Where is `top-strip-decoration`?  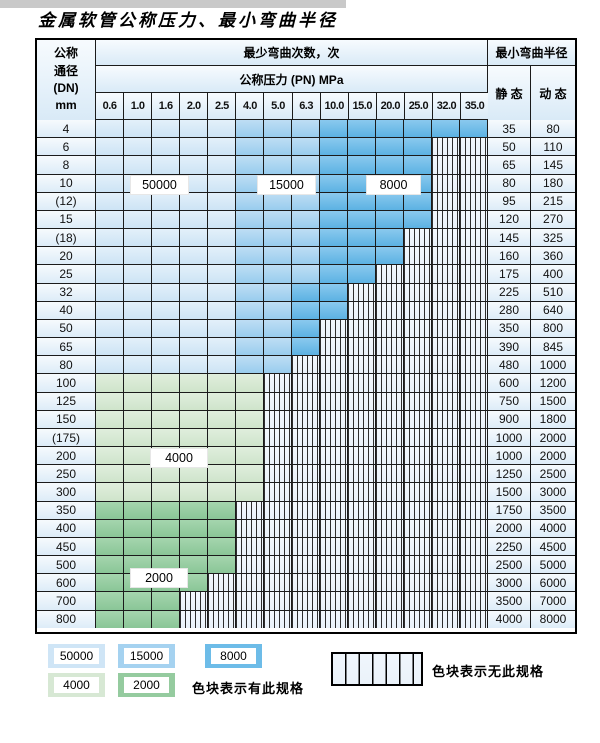 top-strip-decoration is located at coordinates (173, 4).